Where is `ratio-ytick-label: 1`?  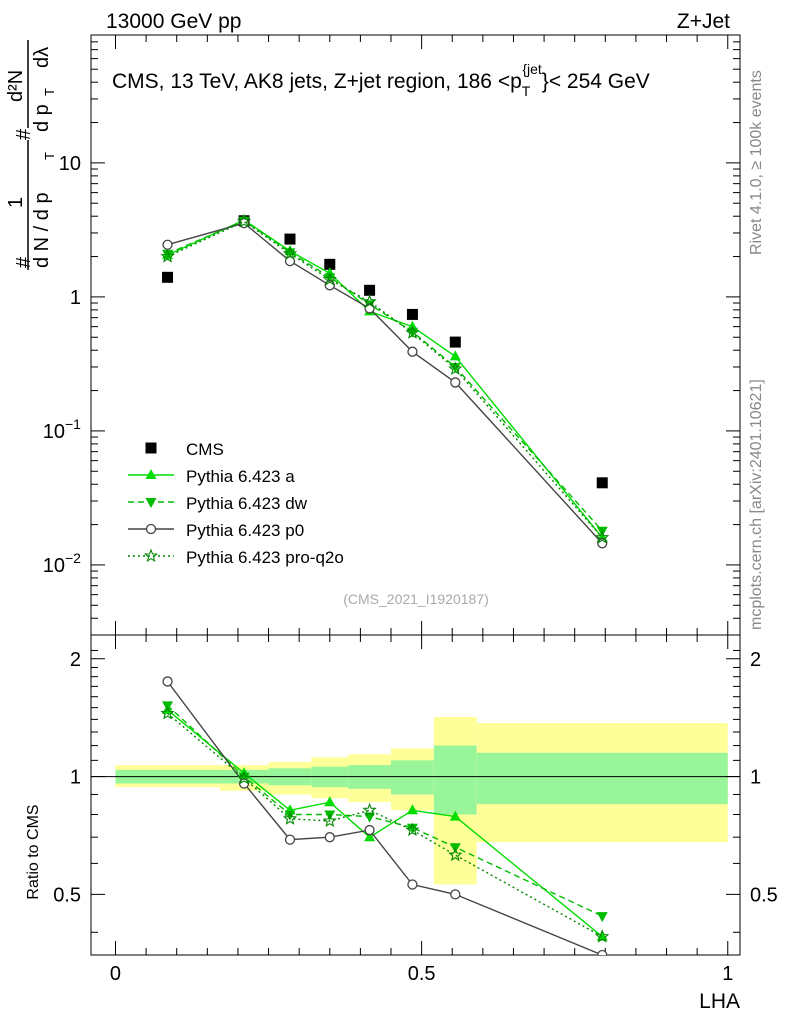
ratio-ytick-label: 1 is located at coordinates (75, 778).